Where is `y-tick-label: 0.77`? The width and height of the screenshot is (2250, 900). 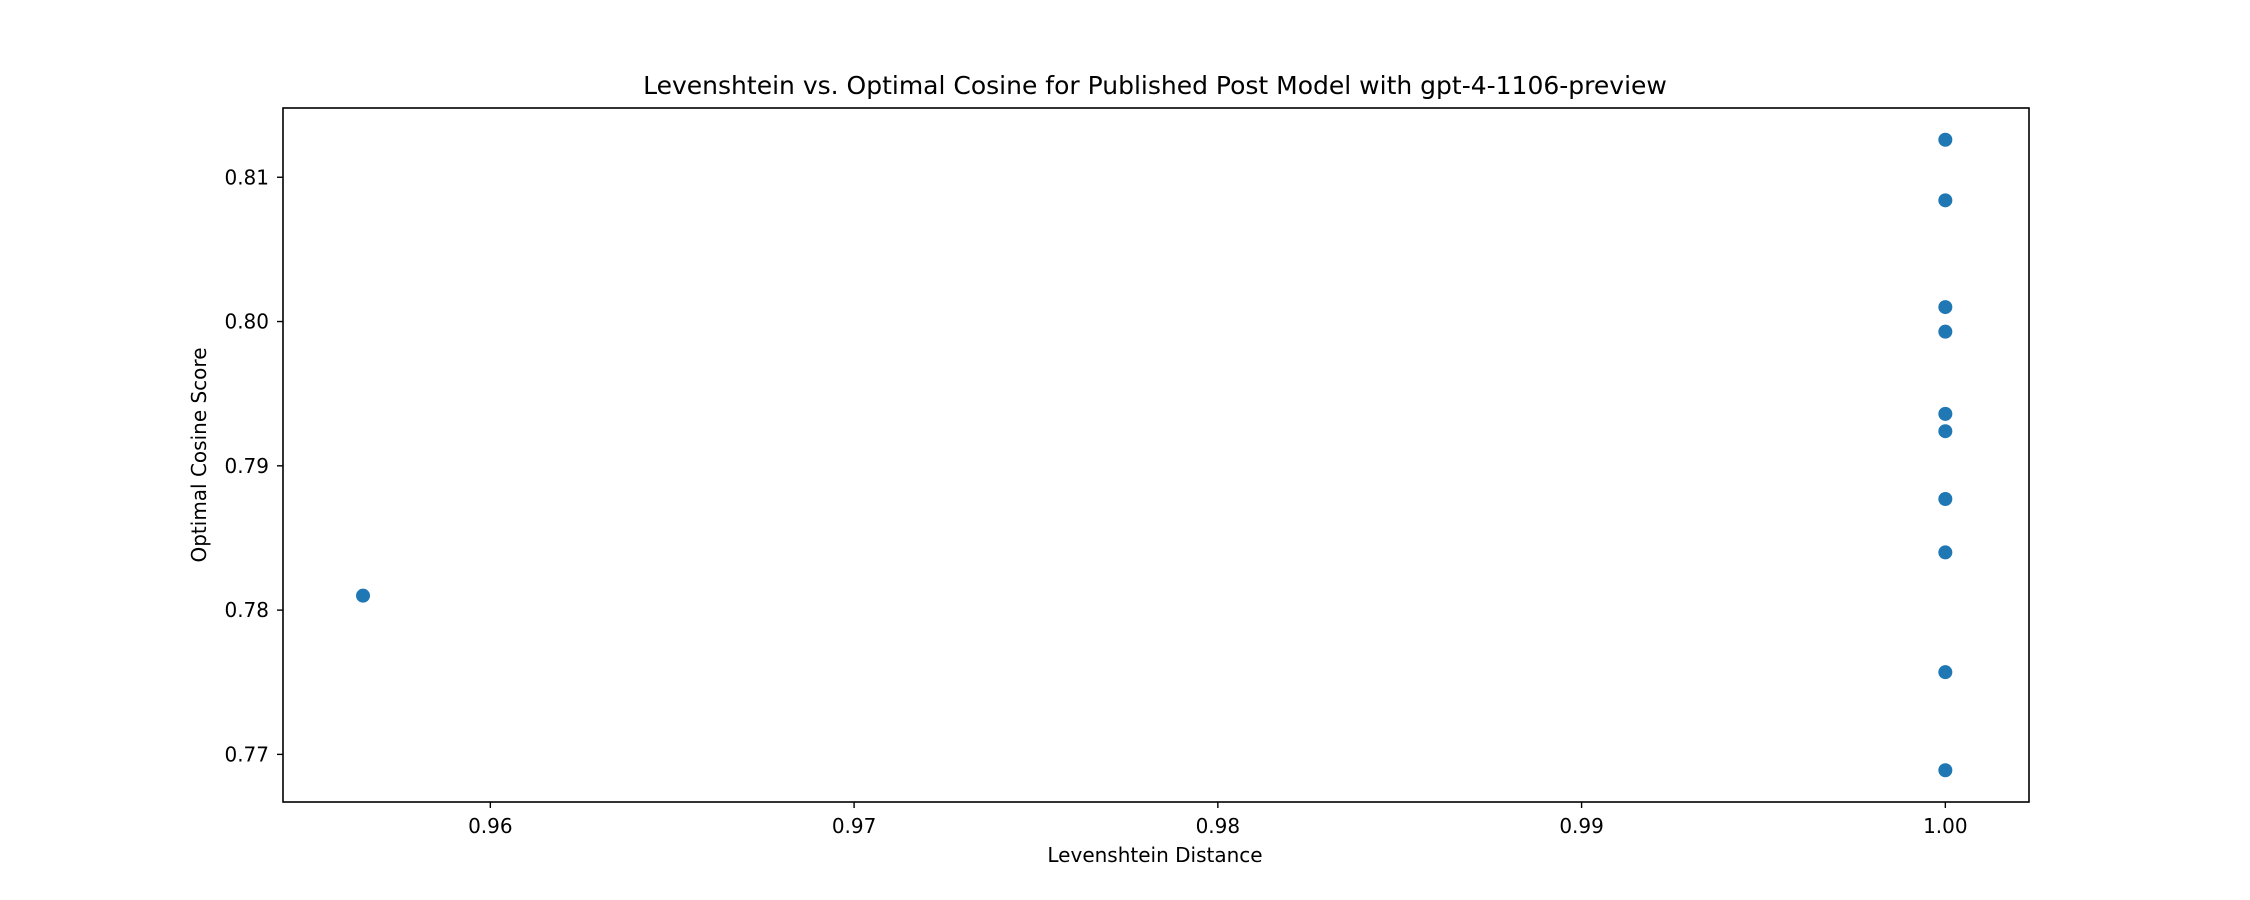
y-tick-label: 0.77 is located at coordinates (246, 754).